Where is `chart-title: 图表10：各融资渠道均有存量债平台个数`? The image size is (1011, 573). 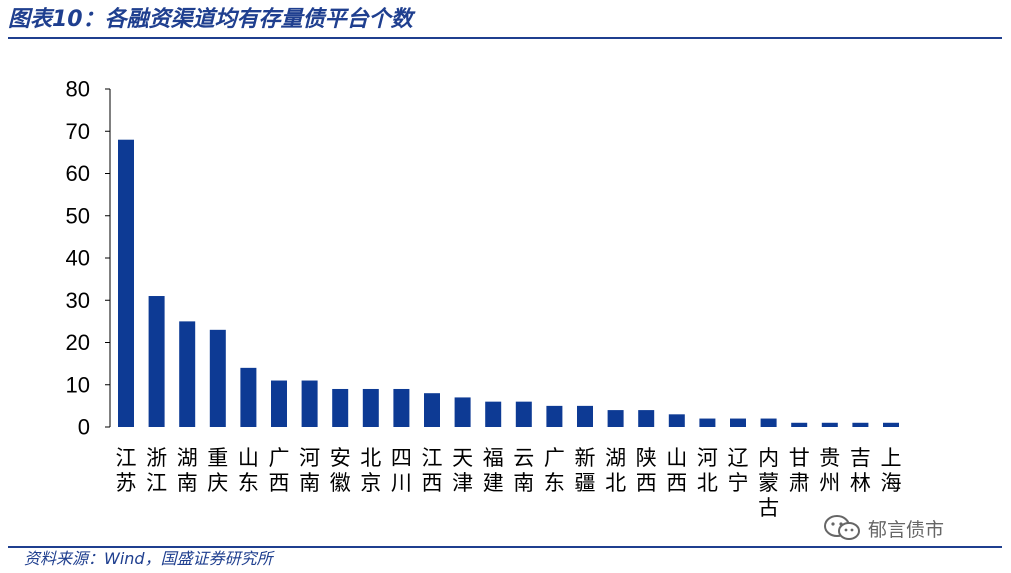 chart-title: 图表10：各融资渠道均有存量债平台个数 is located at coordinates (210, 19).